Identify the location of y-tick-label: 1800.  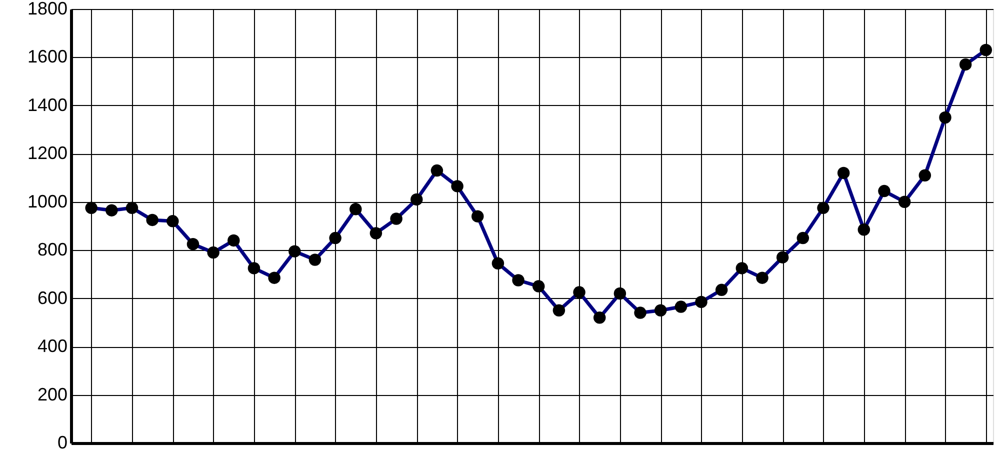
(47, 9).